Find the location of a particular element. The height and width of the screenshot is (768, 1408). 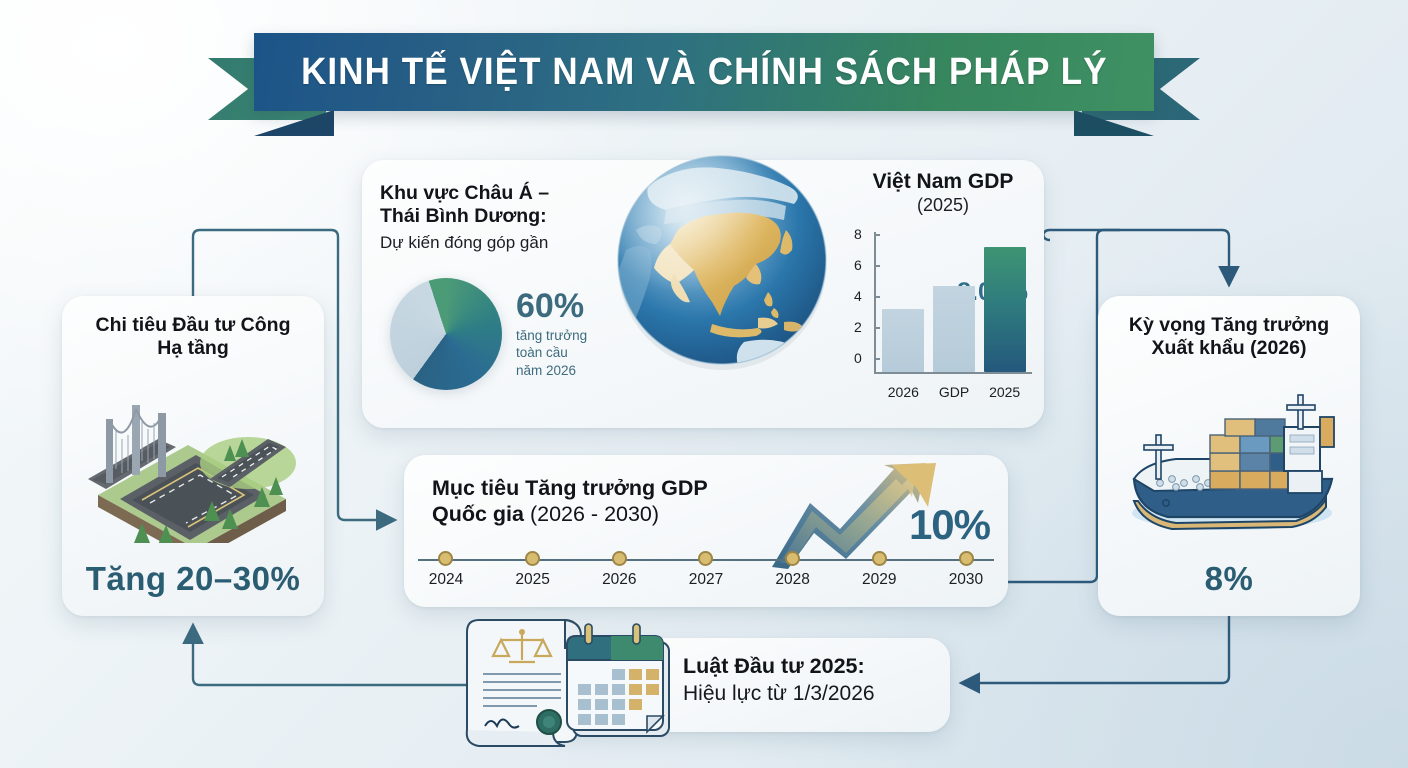

timeline-dot-2028 is located at coordinates (793, 558).